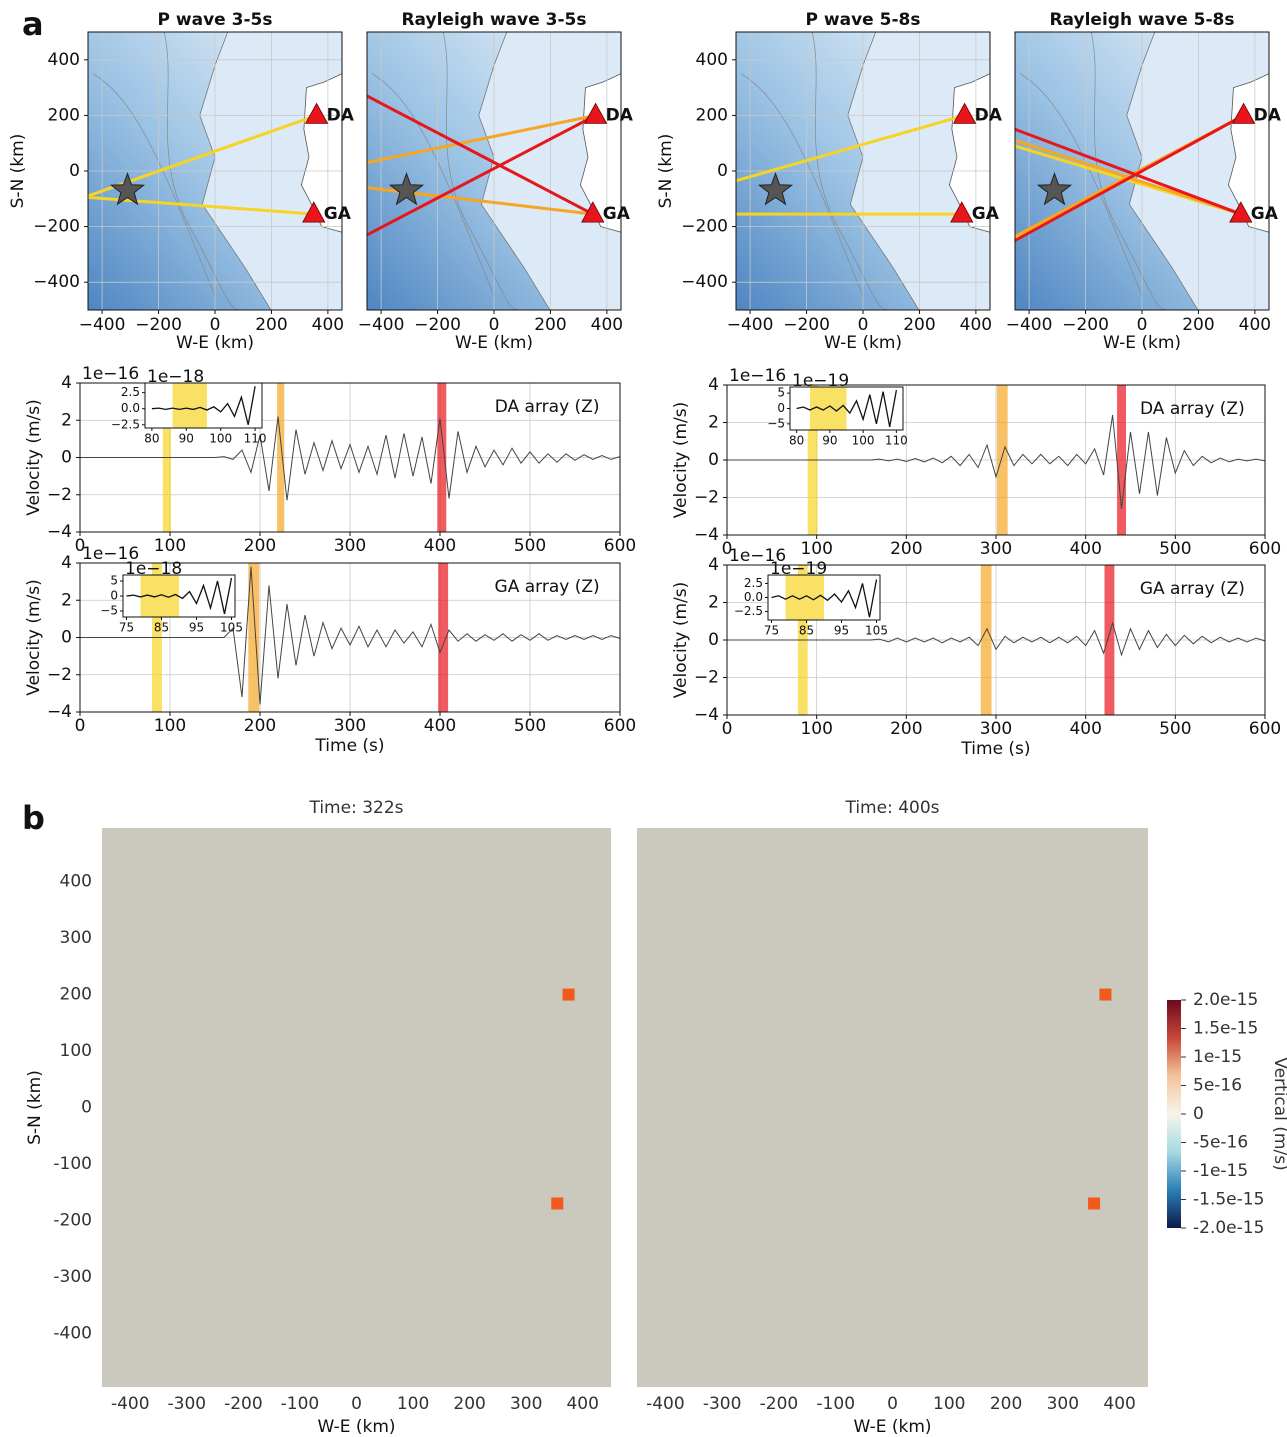 This screenshot has width=1287, height=1437. Describe the element at coordinates (722, 1404) in the screenshot. I see `x-tick-label: -300` at that location.